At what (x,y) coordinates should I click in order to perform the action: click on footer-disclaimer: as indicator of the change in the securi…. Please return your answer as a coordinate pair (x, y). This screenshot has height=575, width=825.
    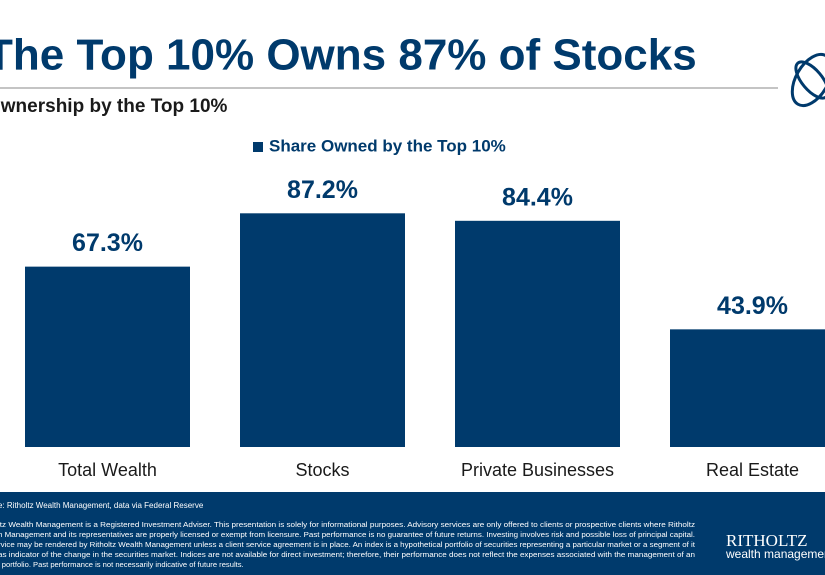
    Looking at the image, I should click on (347, 554).